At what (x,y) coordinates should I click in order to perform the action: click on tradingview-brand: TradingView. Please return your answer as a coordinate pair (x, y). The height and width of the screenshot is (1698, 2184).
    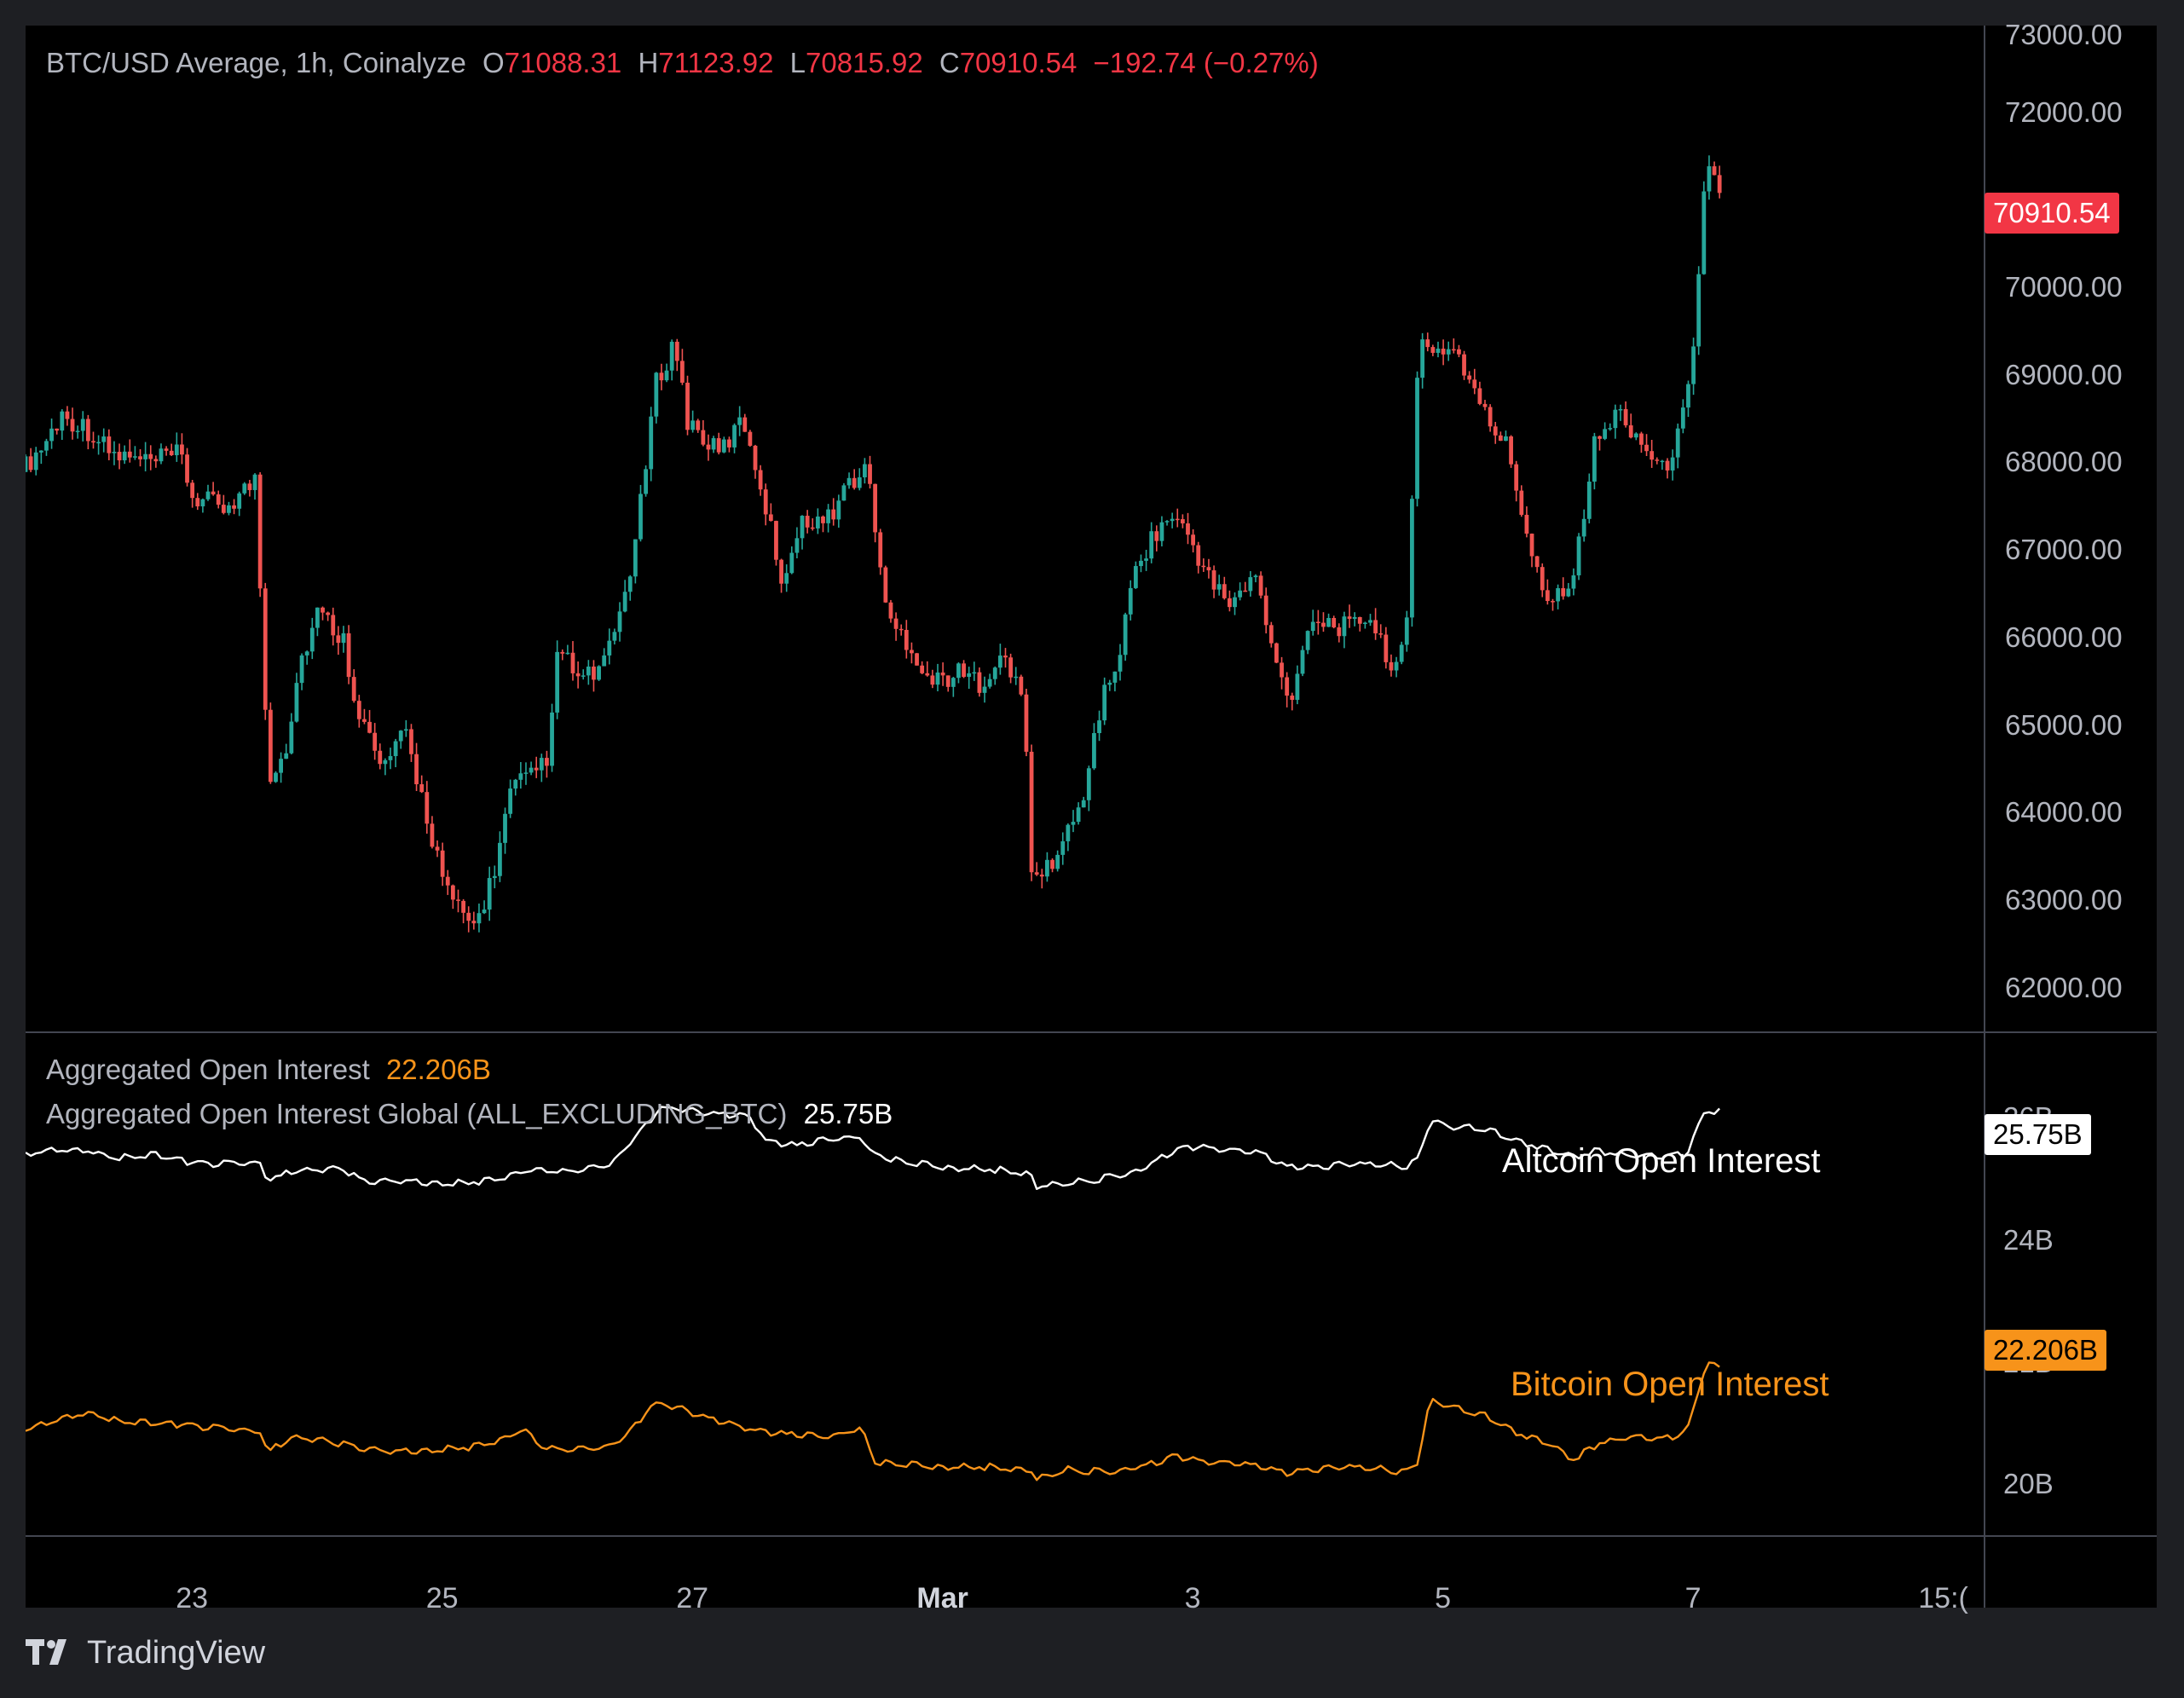
    Looking at the image, I should click on (145, 1653).